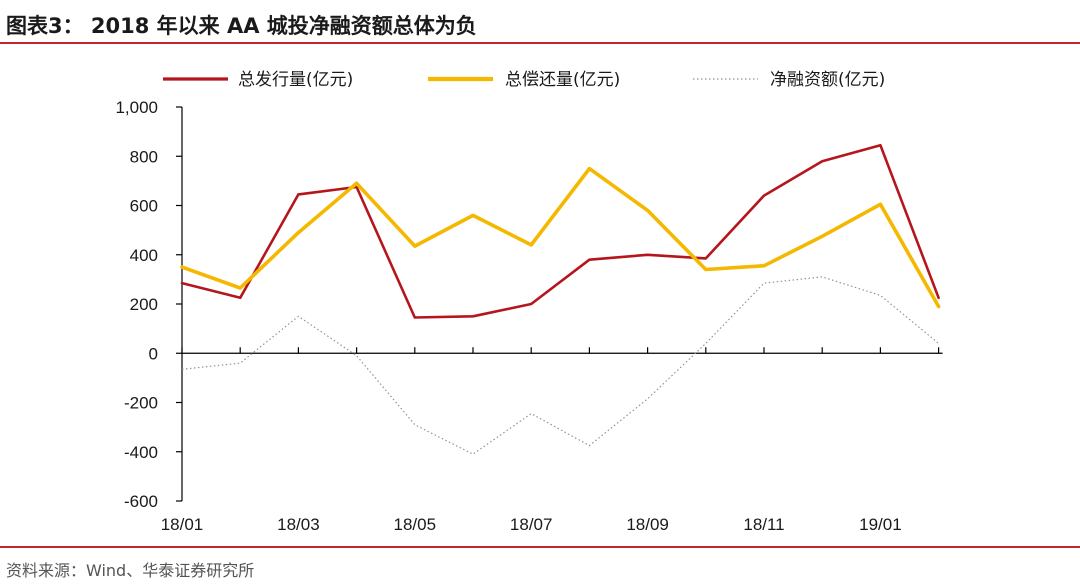  I want to click on y-tick-label: -200, so click(141, 403).